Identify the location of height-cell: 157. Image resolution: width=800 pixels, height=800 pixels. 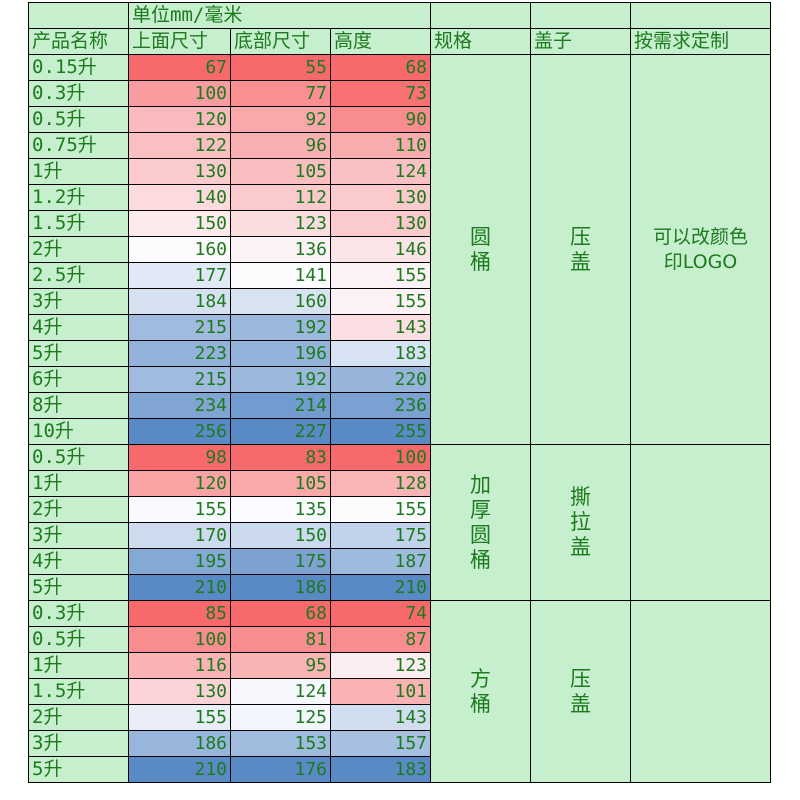
(380, 743).